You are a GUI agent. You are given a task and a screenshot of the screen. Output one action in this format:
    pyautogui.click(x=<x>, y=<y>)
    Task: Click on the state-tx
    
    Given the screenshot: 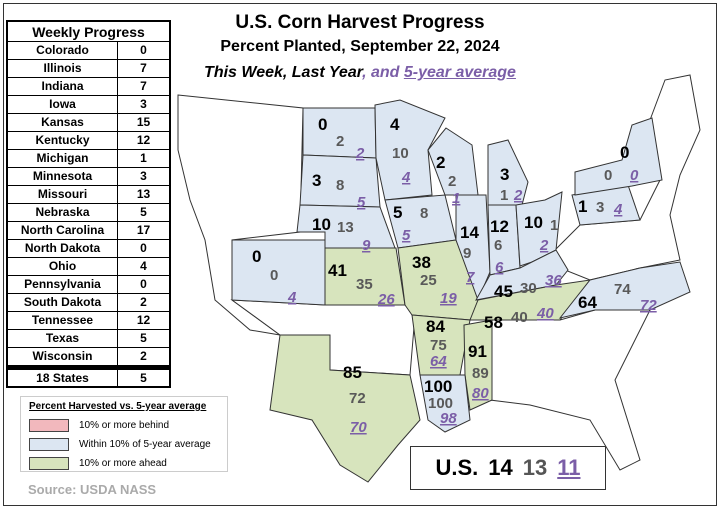 What is the action you would take?
    pyautogui.click(x=345, y=408)
    